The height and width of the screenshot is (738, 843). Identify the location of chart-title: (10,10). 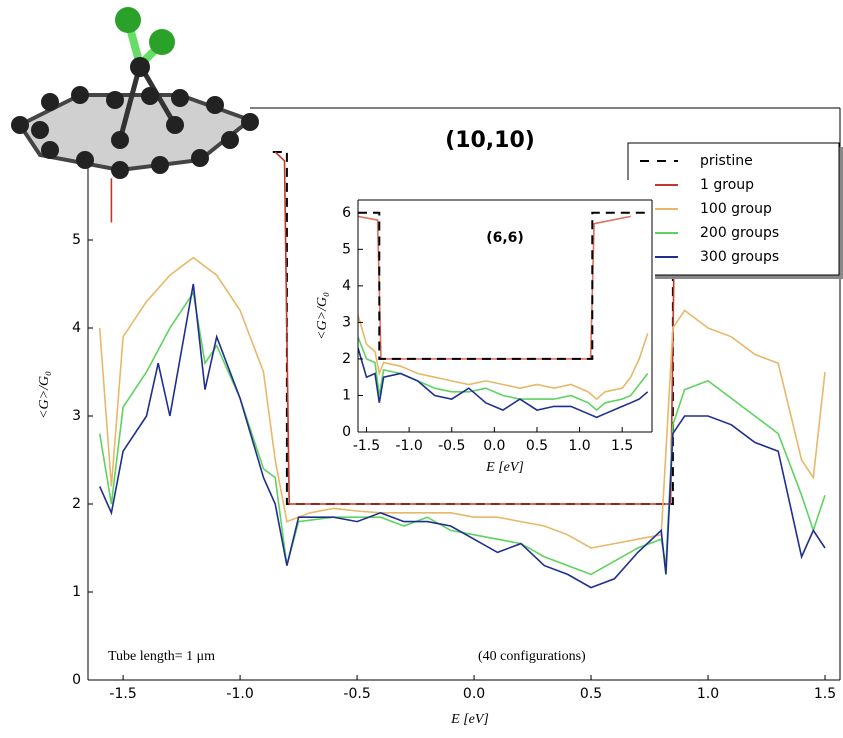
(490, 140).